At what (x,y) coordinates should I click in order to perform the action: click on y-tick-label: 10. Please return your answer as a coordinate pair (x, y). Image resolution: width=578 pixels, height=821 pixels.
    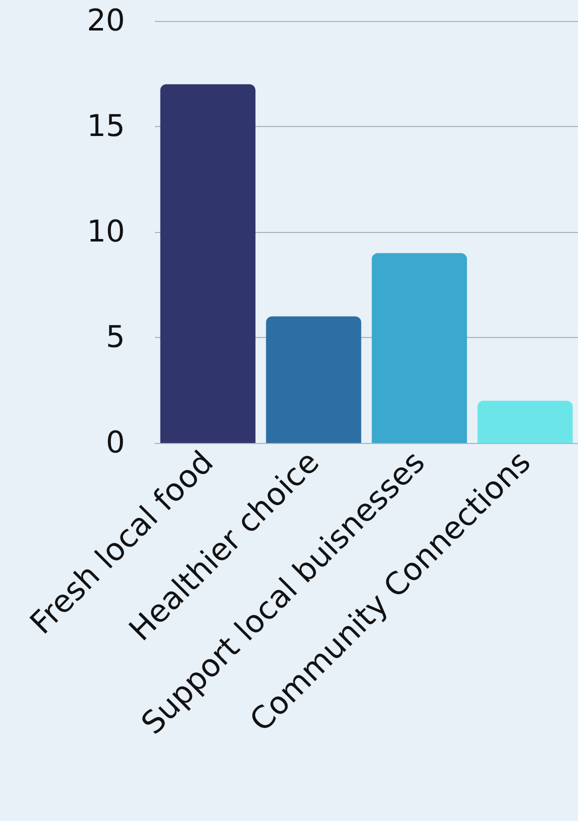
    Looking at the image, I should click on (105, 232).